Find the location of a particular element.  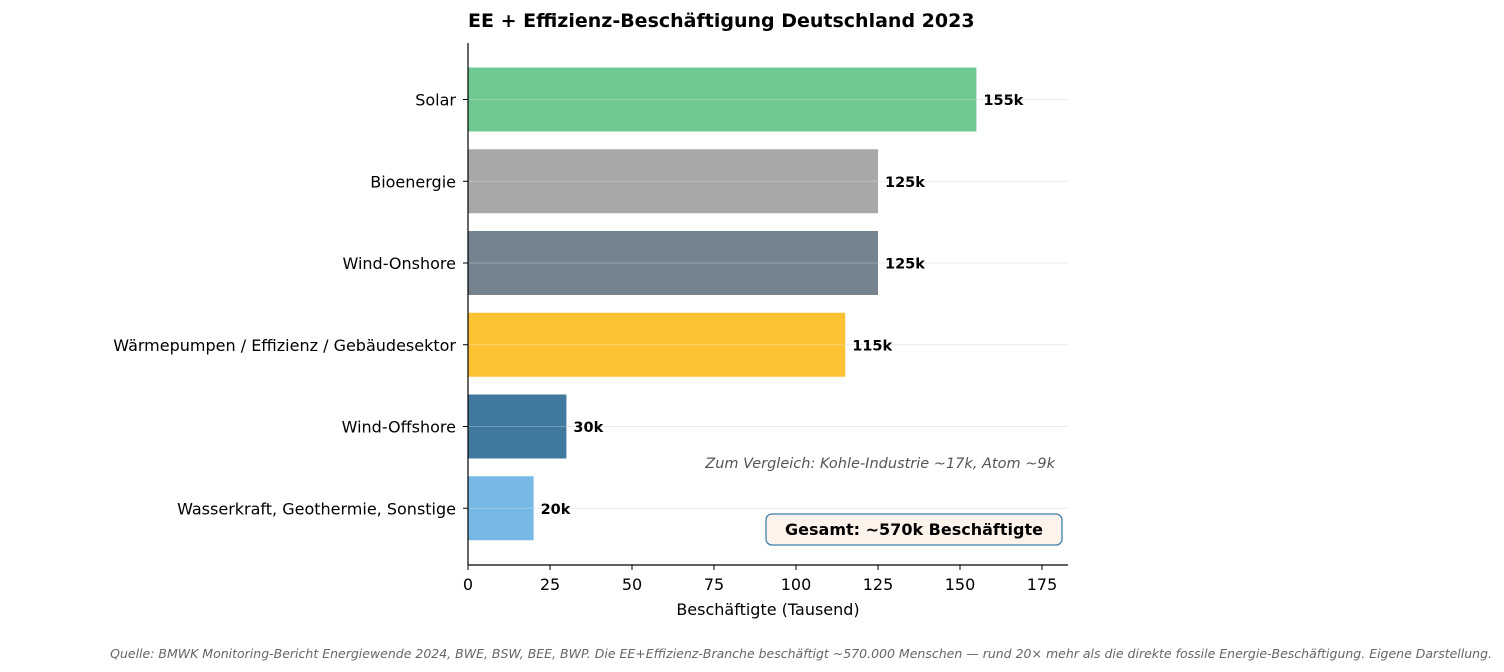

total-box is located at coordinates (914, 529).